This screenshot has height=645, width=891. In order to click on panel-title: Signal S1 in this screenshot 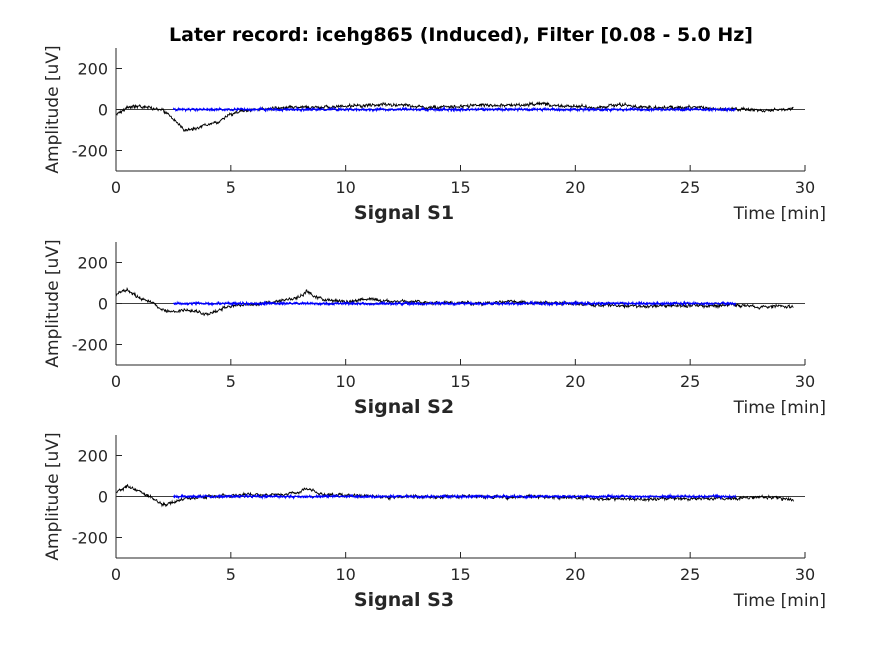, I will do `click(404, 213)`.